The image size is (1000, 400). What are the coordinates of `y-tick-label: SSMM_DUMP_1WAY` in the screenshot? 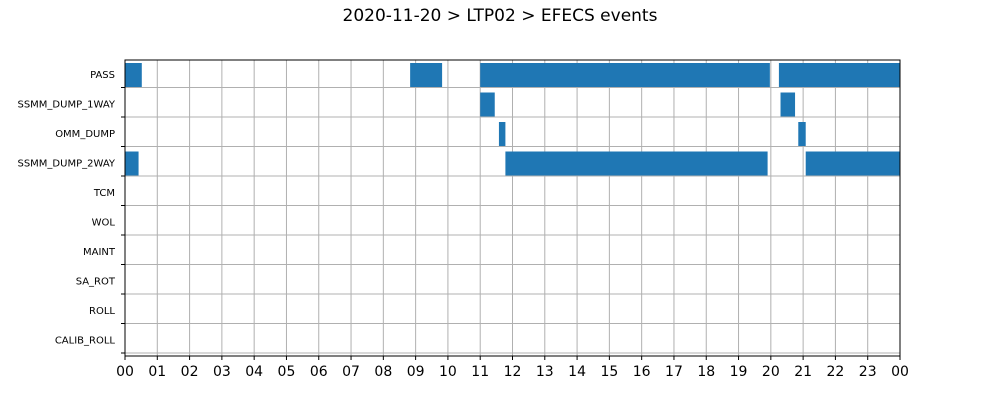 It's located at (66, 105).